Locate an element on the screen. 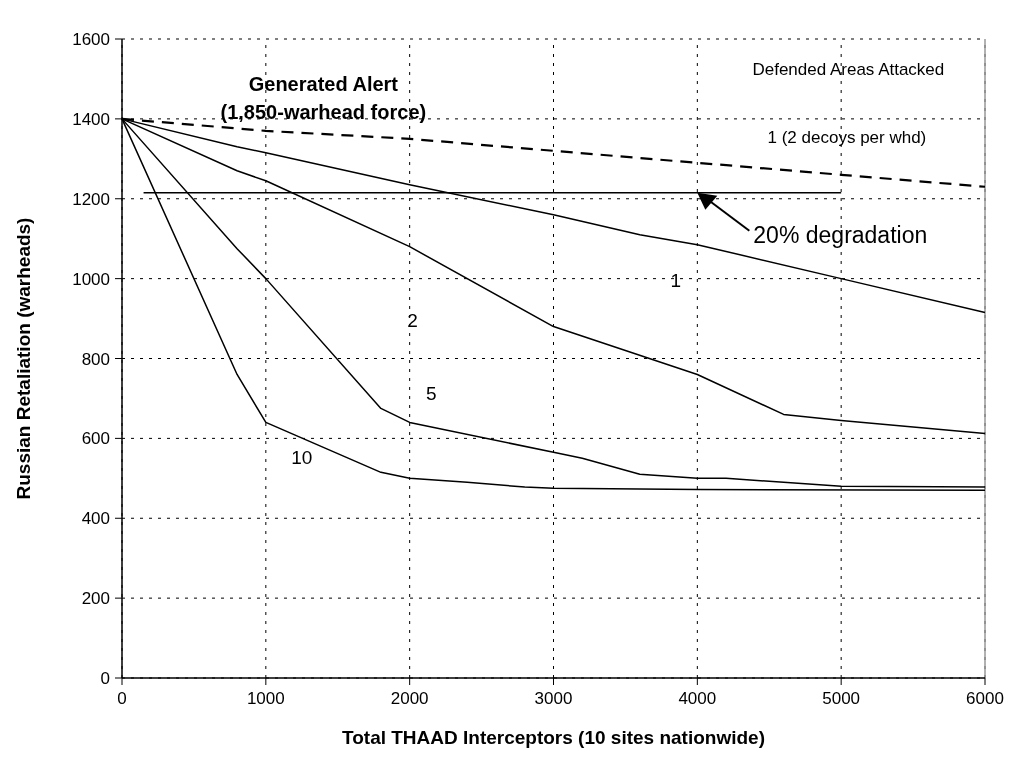  y-tick-label: 400 is located at coordinates (95, 519).